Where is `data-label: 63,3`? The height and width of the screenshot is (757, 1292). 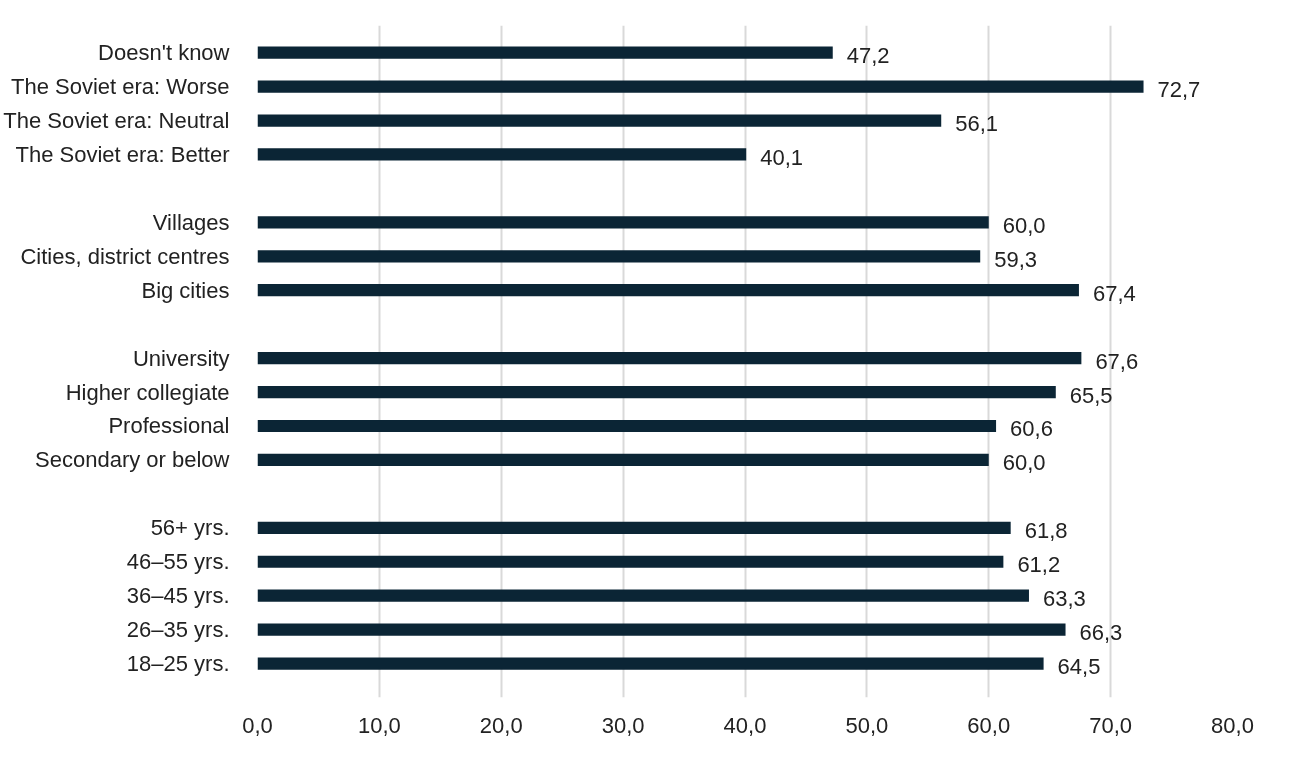
data-label: 63,3 is located at coordinates (1064, 599).